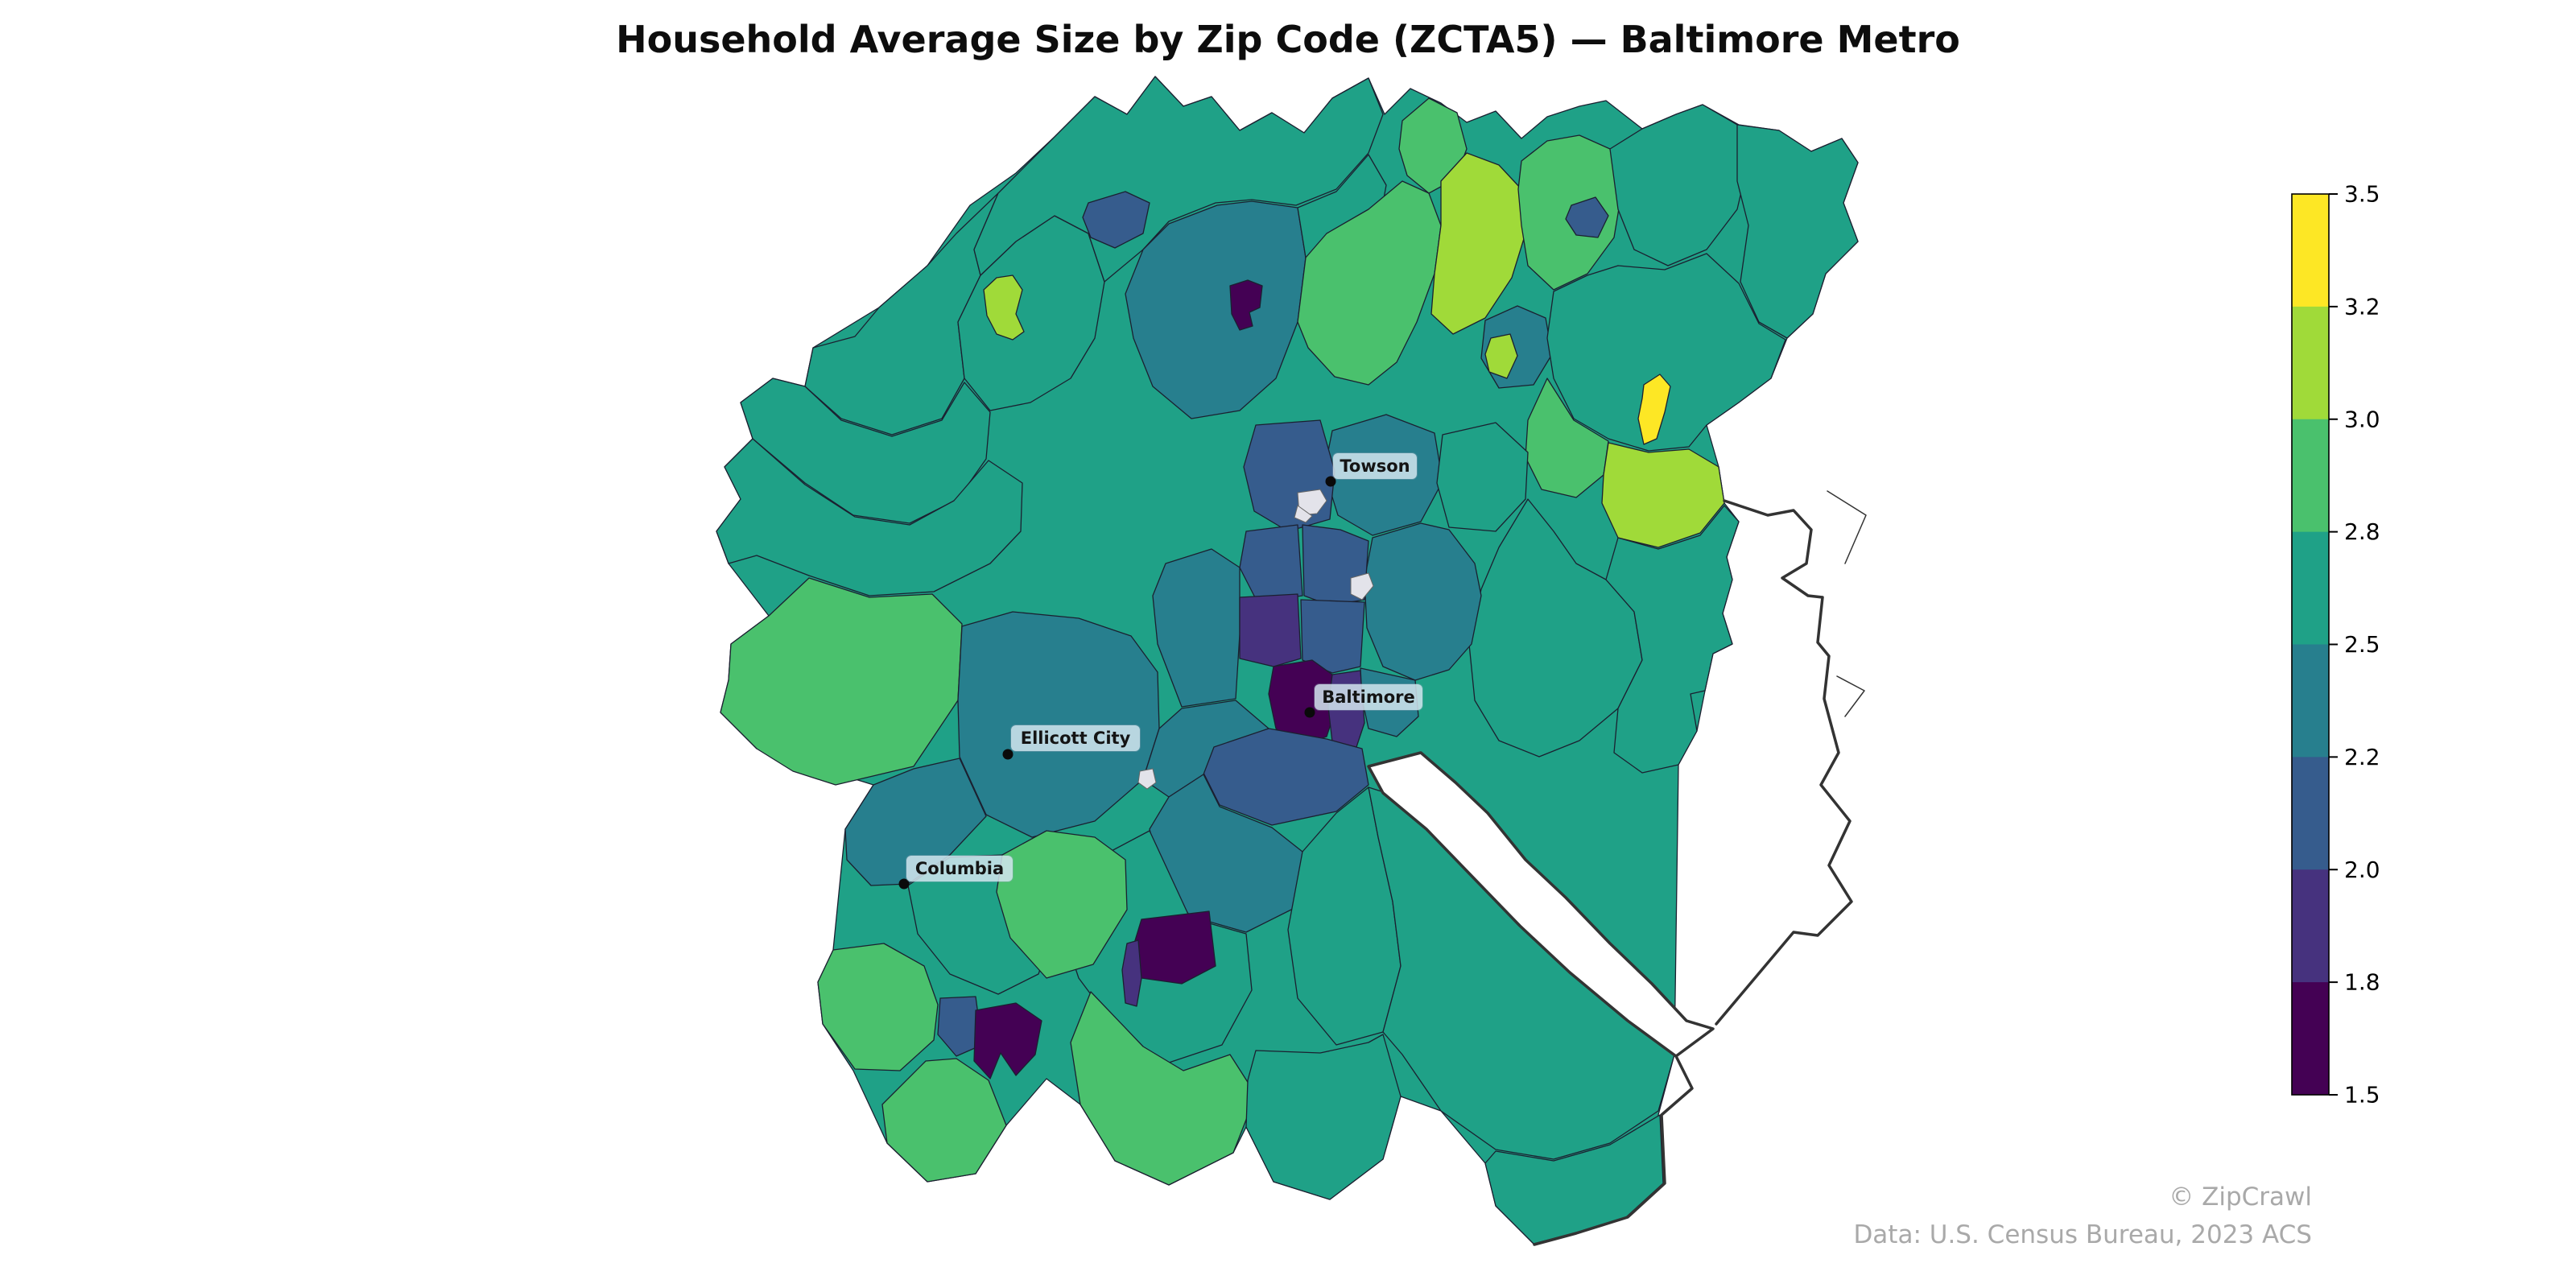 This screenshot has width=2576, height=1288. I want to click on colorbar-tick-label: 3.2, so click(2362, 306).